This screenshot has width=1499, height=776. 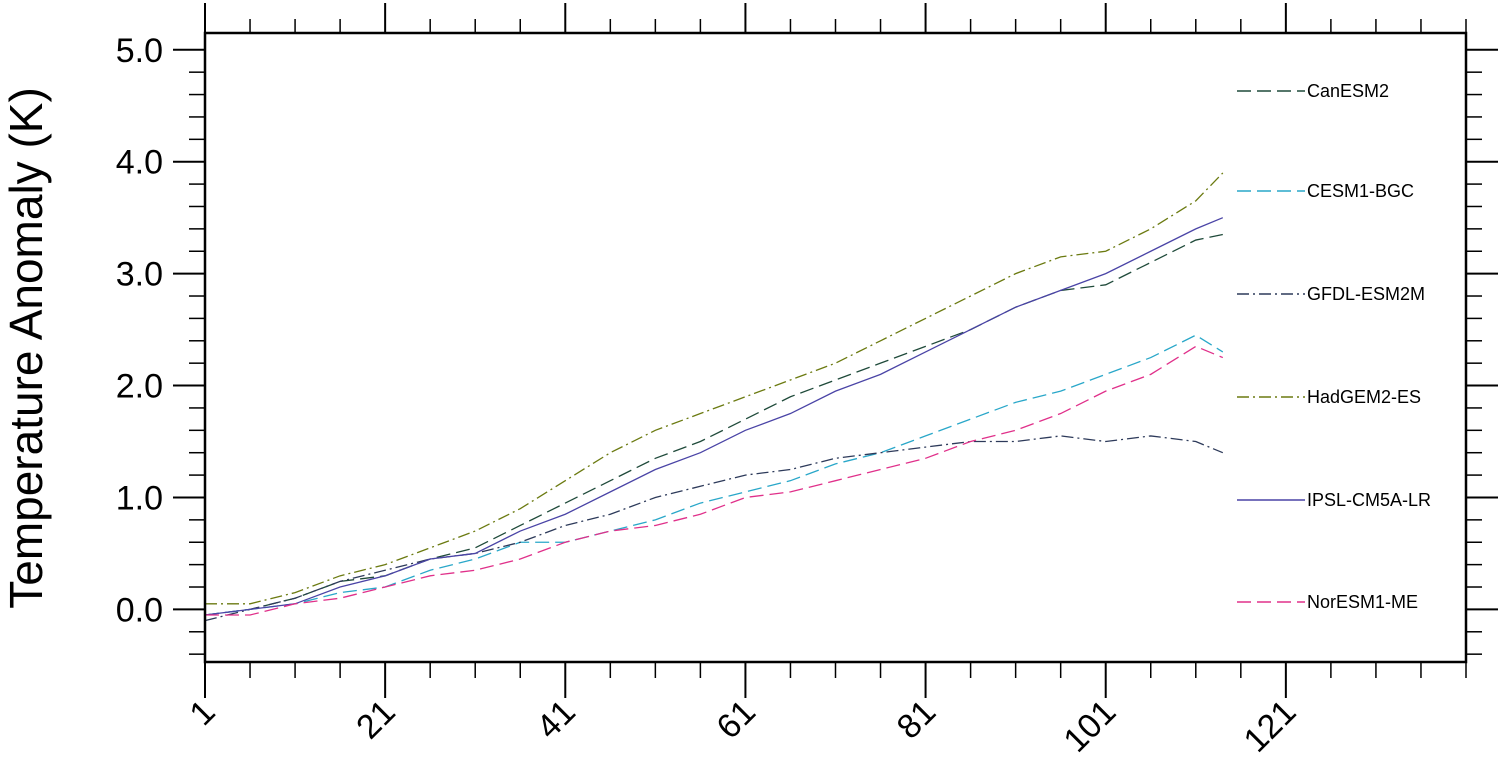 What do you see at coordinates (1364, 397) in the screenshot?
I see `legend-label-hadgem2-es: HadGEM2-ES` at bounding box center [1364, 397].